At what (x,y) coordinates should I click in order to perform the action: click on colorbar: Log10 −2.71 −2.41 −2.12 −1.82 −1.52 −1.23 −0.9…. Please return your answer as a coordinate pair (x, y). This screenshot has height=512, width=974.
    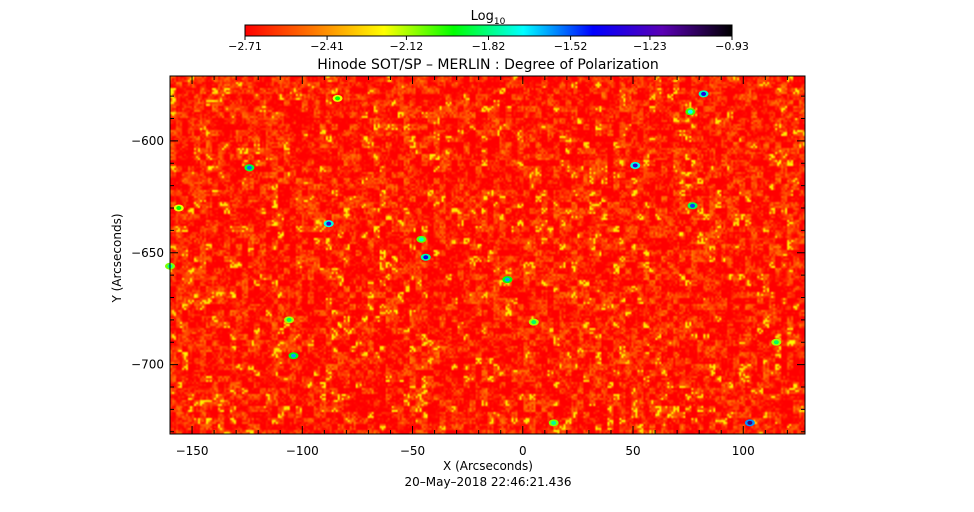
    Looking at the image, I should click on (488, 31).